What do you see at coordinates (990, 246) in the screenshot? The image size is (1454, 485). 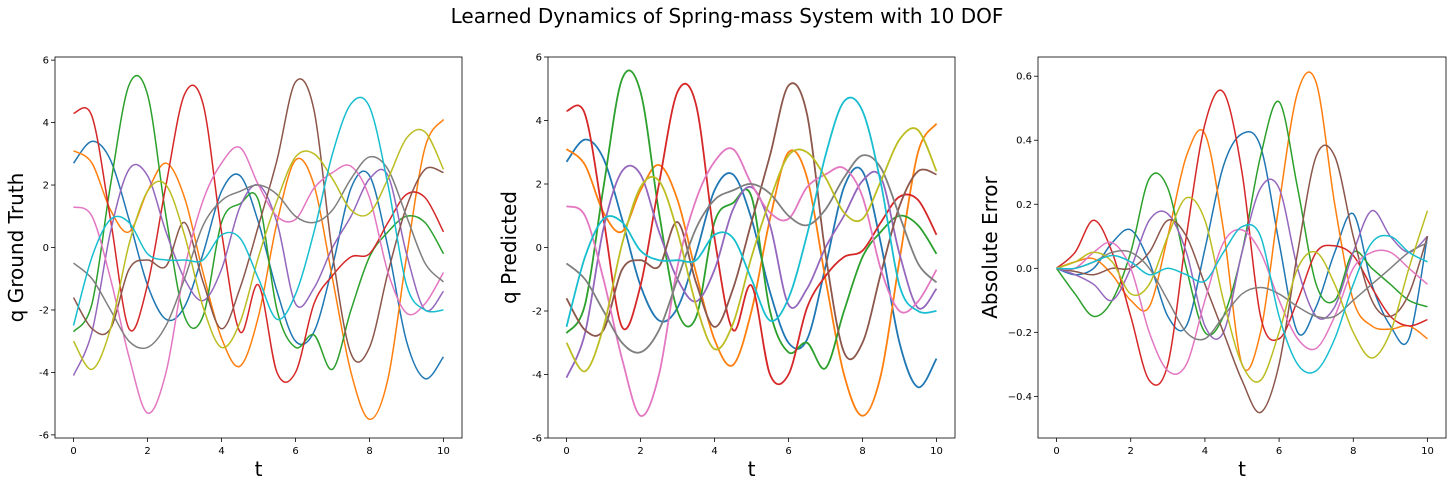 I see `y-axis-label: Absolute Error` at bounding box center [990, 246].